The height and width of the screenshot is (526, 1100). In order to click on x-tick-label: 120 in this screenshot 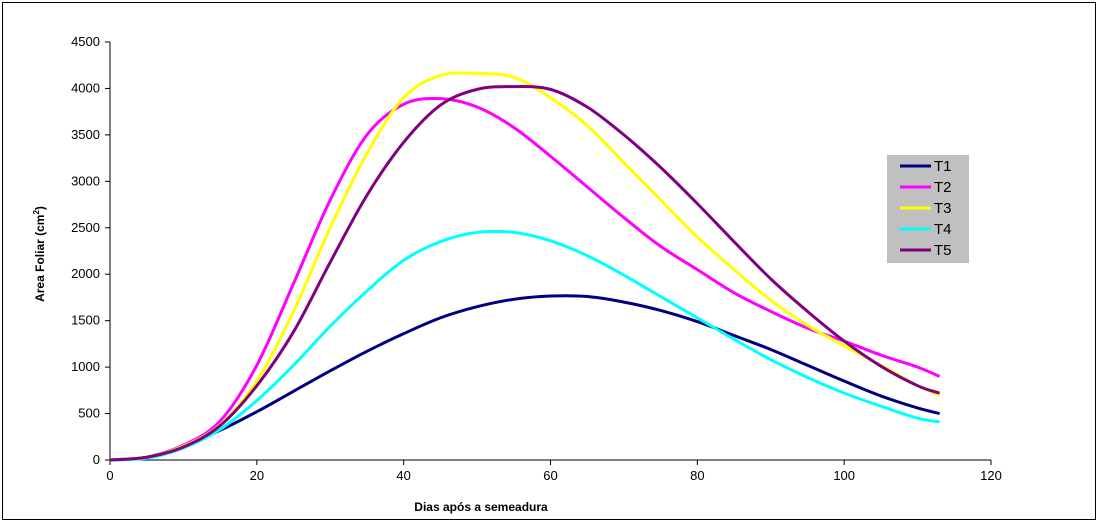, I will do `click(991, 475)`.